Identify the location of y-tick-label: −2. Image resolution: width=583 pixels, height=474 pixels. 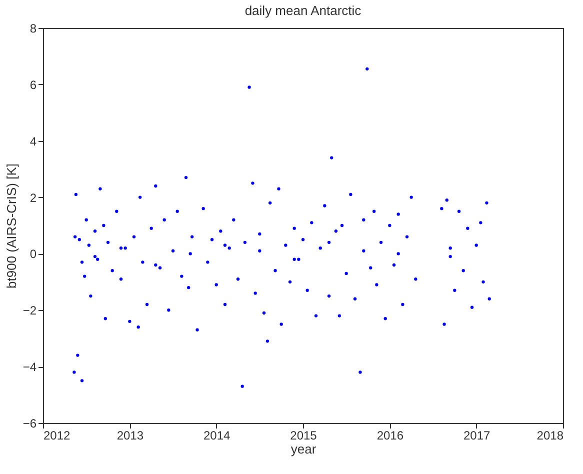
(29, 311).